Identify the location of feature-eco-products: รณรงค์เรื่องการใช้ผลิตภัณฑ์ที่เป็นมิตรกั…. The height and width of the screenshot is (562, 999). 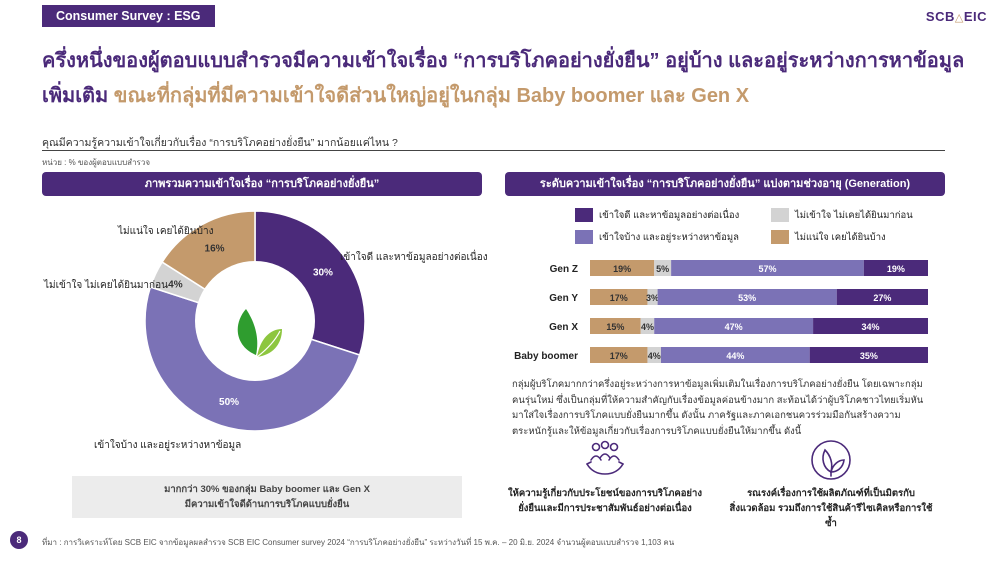
(831, 484).